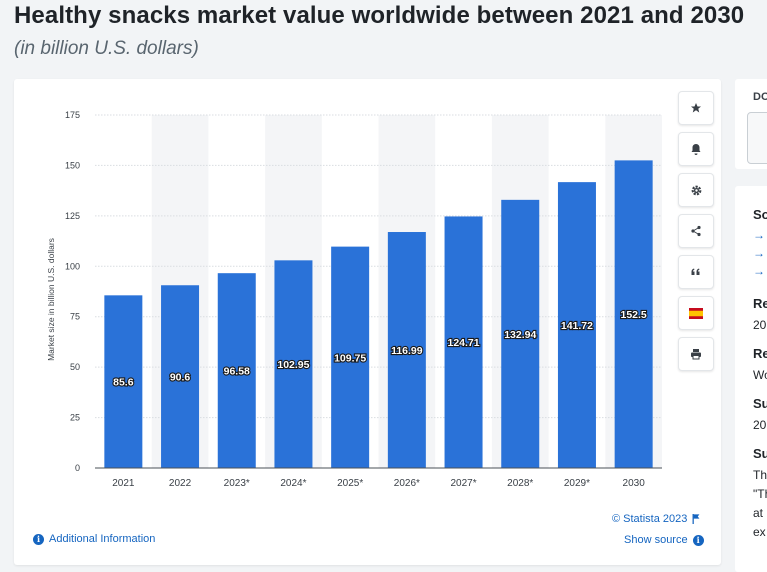  I want to click on x-tick-label: 2027*, so click(463, 483).